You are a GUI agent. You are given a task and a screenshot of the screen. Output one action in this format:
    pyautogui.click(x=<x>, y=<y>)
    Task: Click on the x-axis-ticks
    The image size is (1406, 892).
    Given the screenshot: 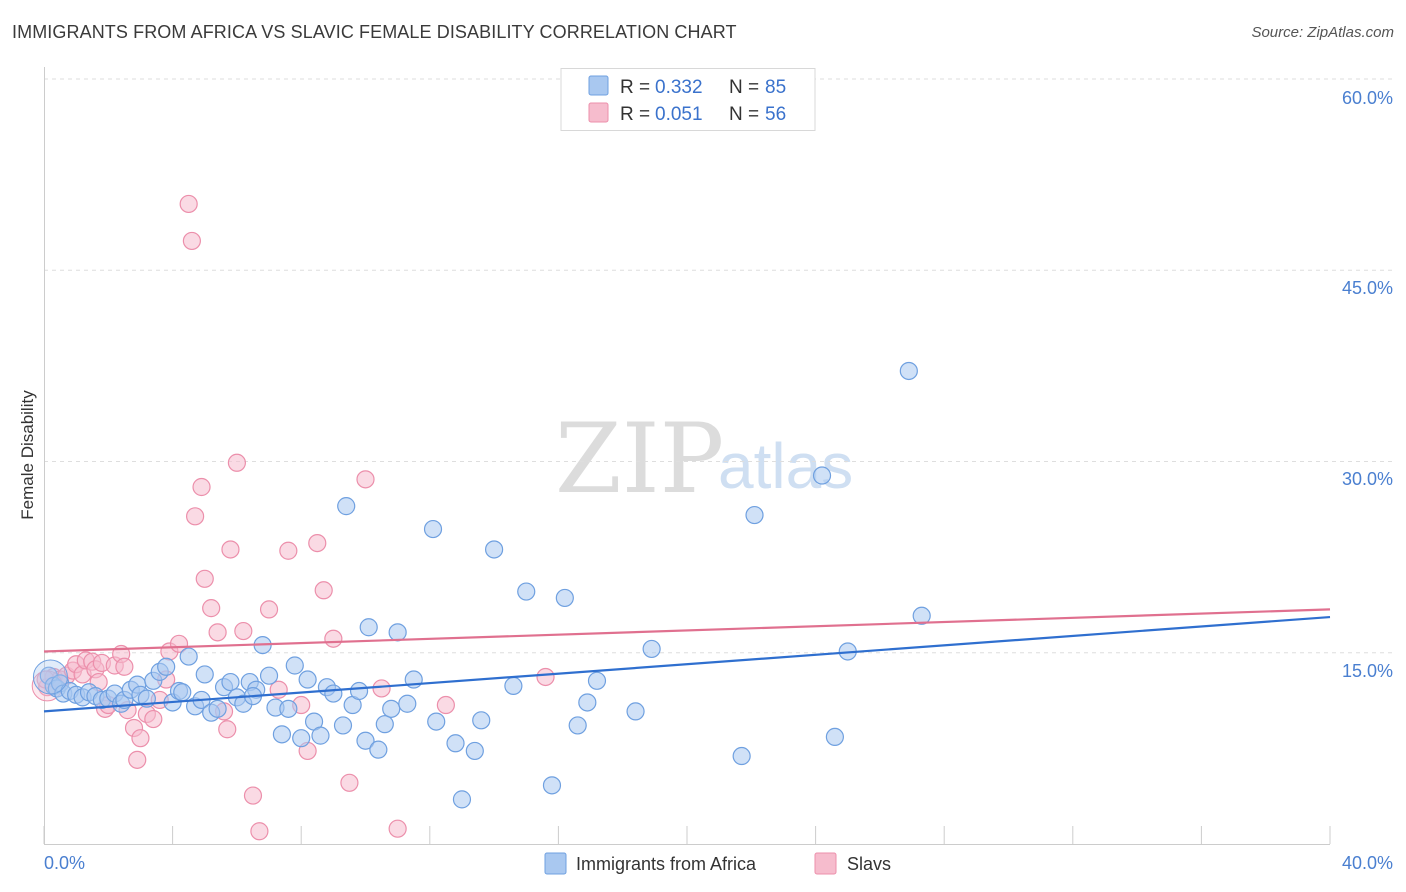 What is the action you would take?
    pyautogui.click(x=687, y=835)
    